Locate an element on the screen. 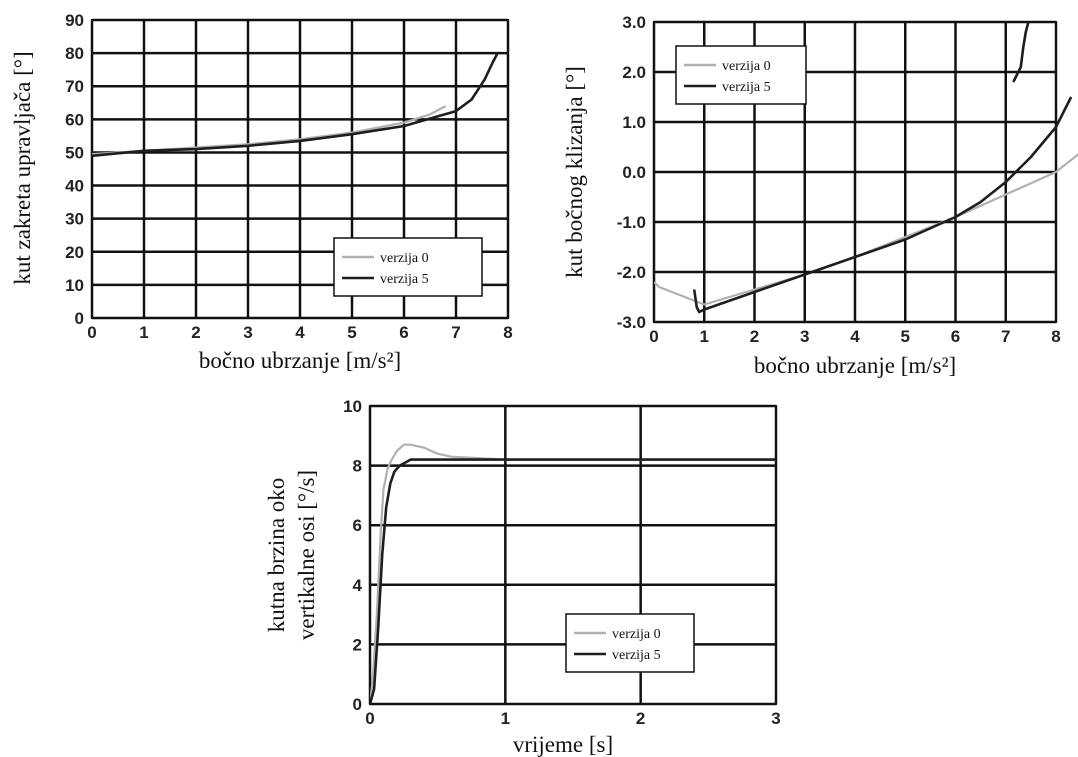 This screenshot has width=1078, height=757. y-axis-label-line: kut bočnog klizanja [°] is located at coordinates (574, 172).